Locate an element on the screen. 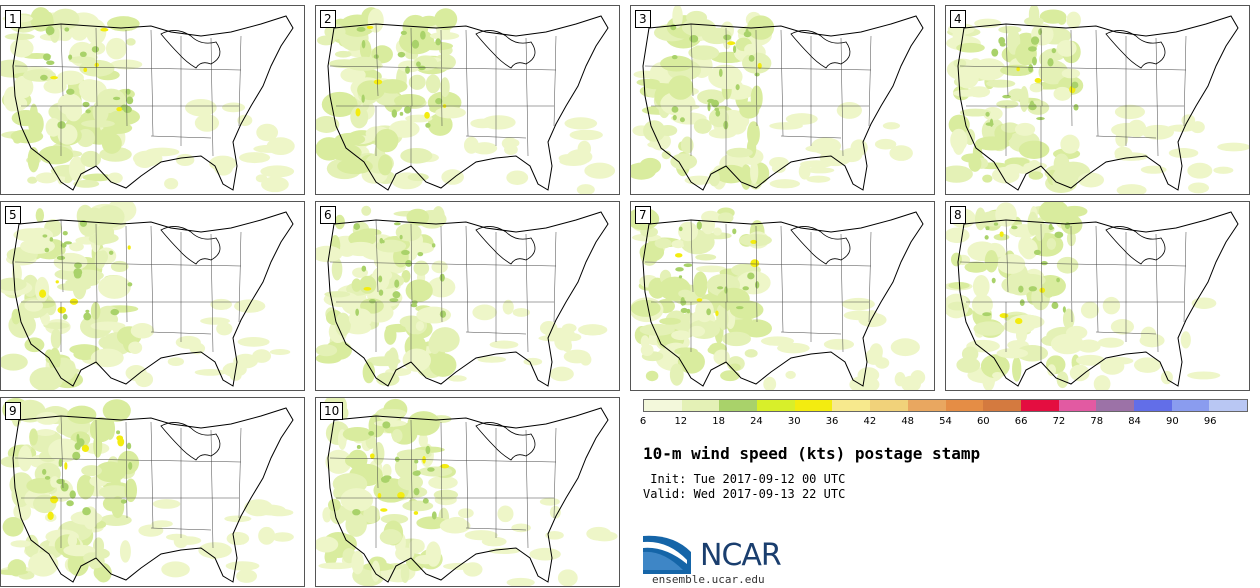 Image resolution: width=1260 pixels, height=588 pixels. colorbar-tick-label: 24 is located at coordinates (756, 421).